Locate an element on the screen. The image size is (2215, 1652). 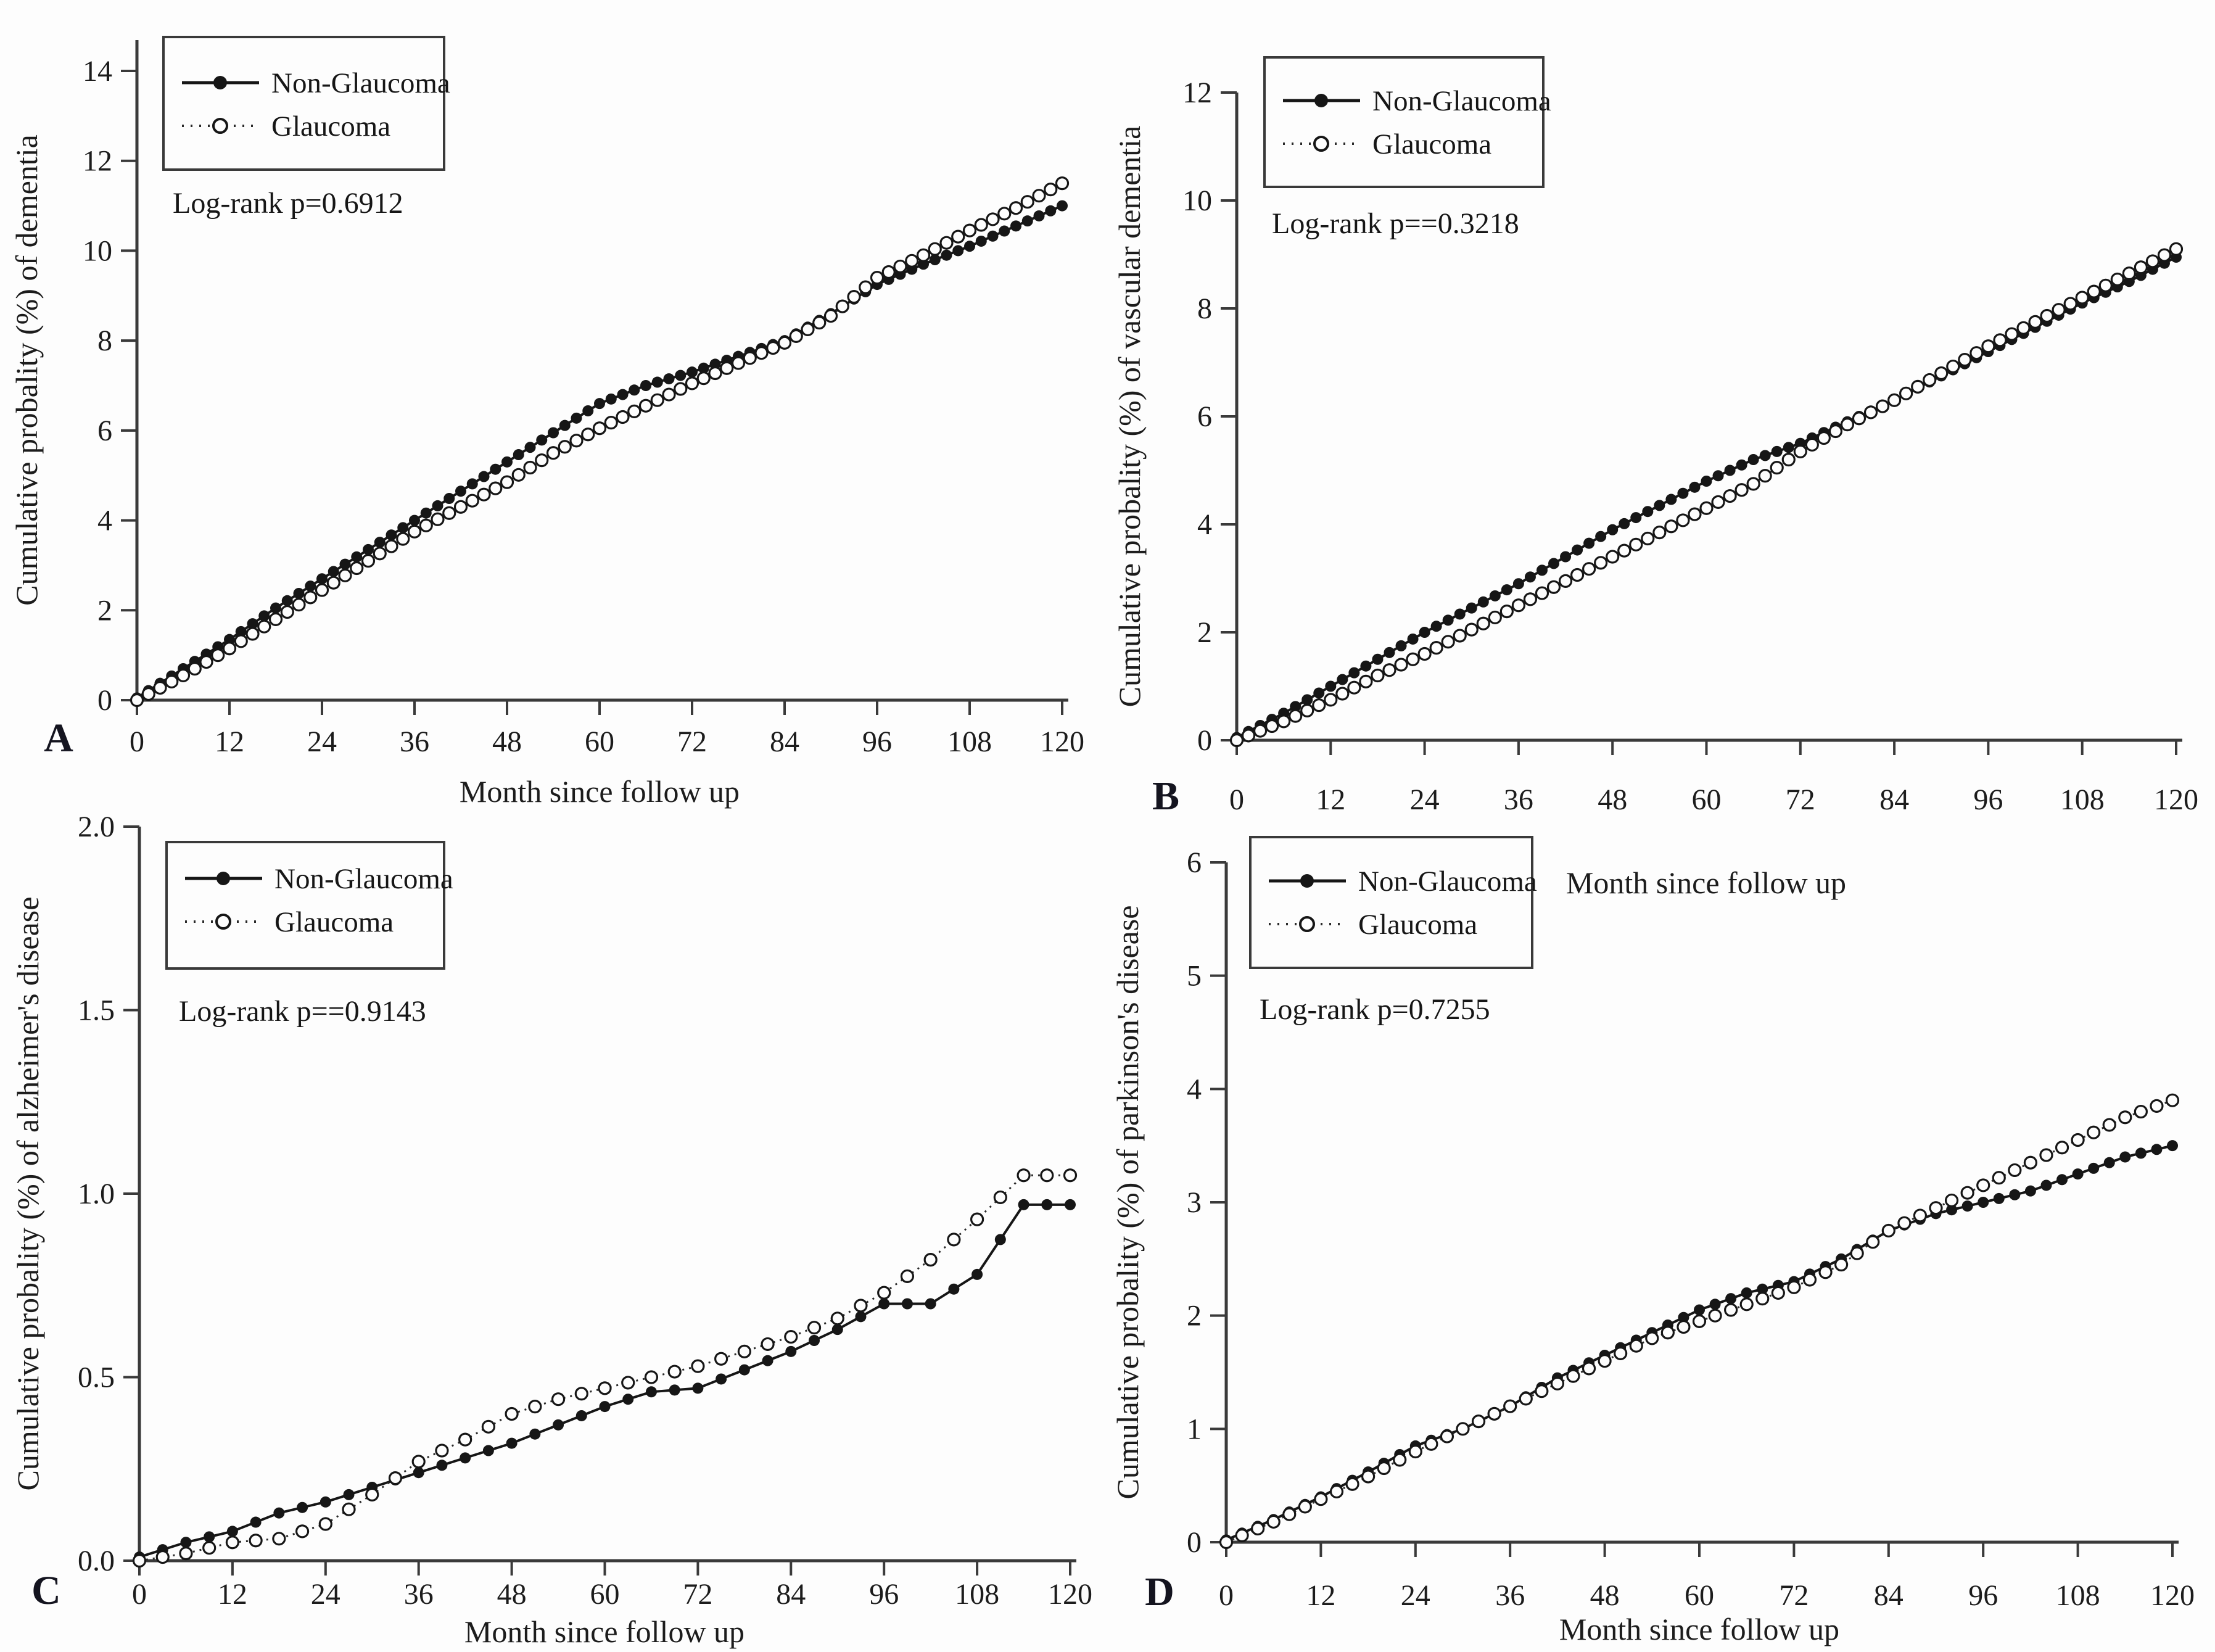
x-tick-label: 108 is located at coordinates (969, 741).